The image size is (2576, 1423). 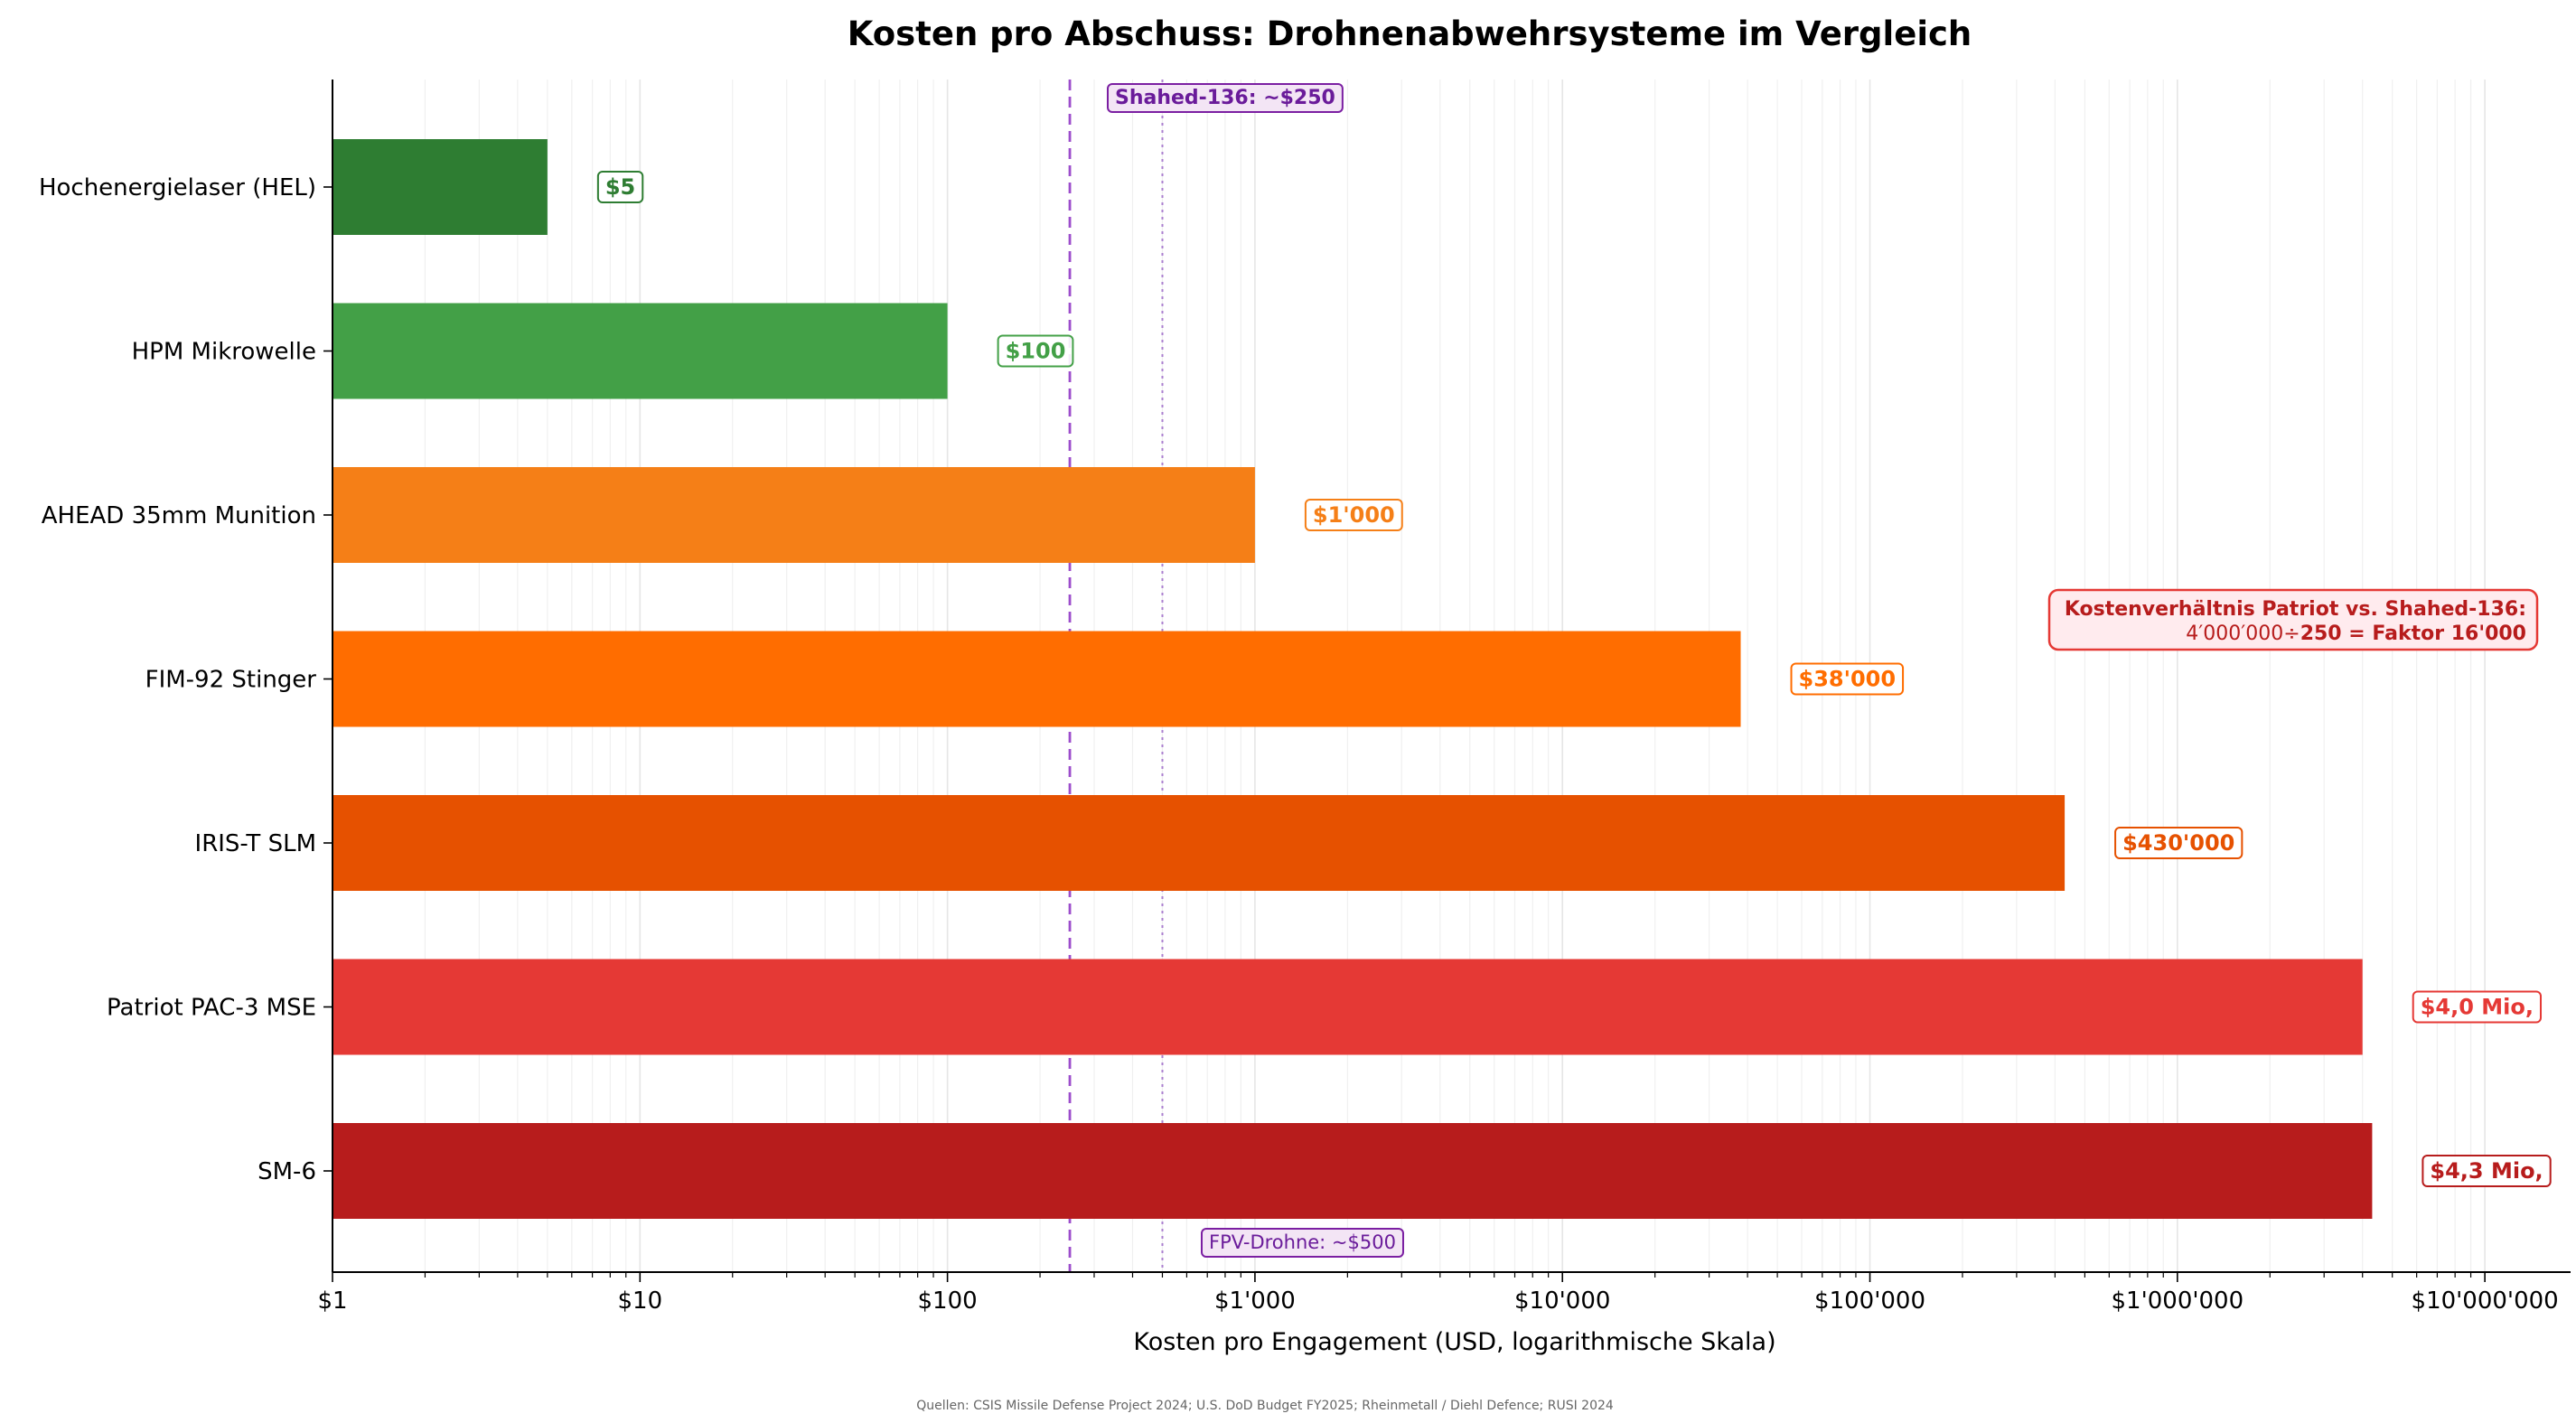 I want to click on annotation-line2b: 250 = Faktor 16'000, so click(x=2413, y=634).